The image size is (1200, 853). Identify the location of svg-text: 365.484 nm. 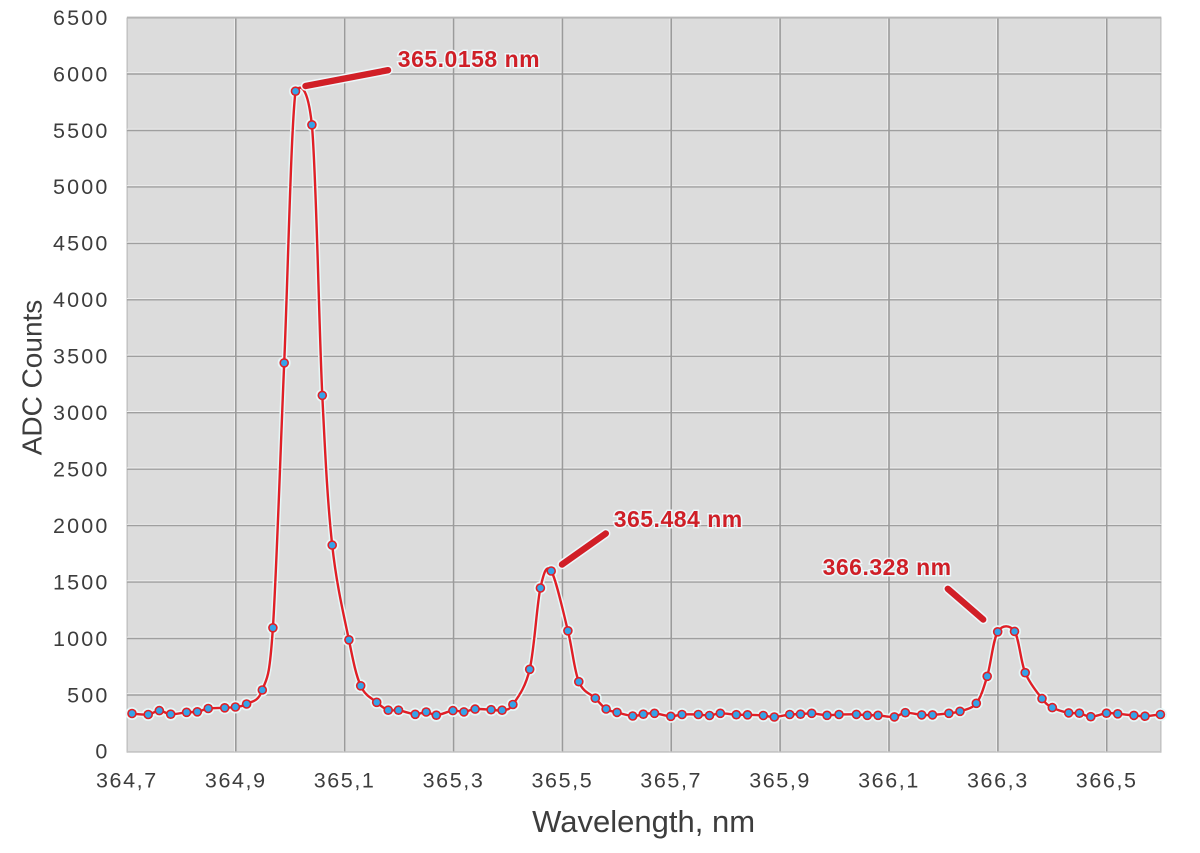
(678, 519).